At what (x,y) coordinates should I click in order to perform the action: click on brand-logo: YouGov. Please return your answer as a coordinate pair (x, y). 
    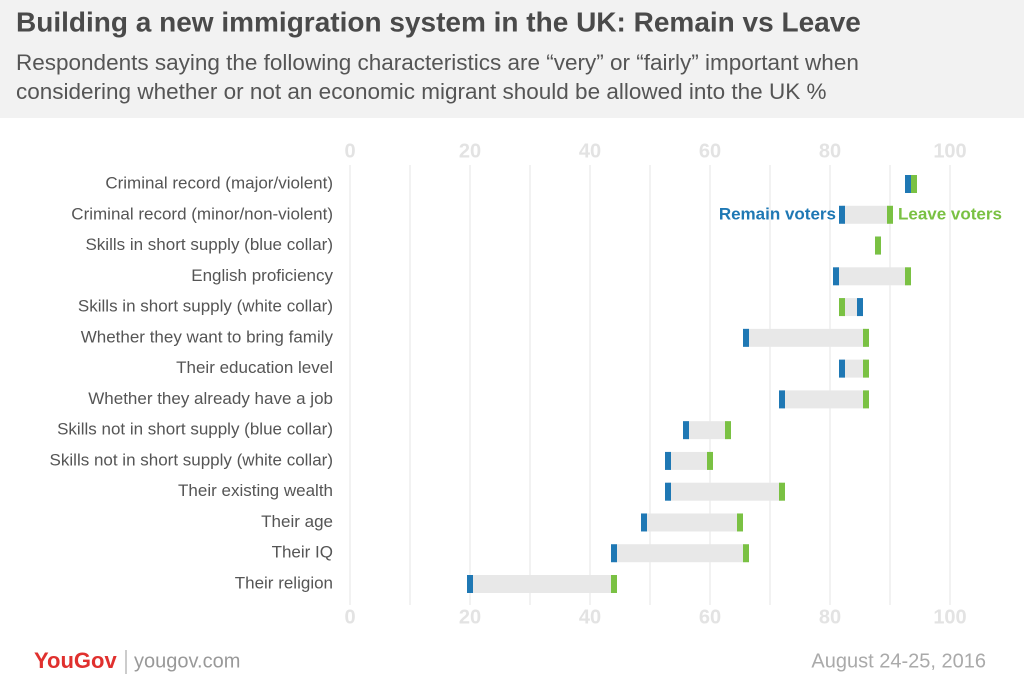
    Looking at the image, I should click on (75, 660).